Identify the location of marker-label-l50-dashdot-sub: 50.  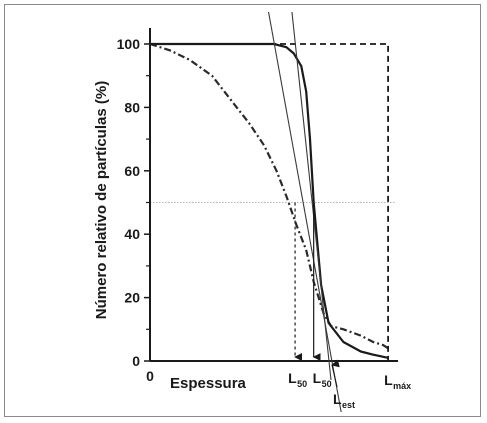
(302, 384).